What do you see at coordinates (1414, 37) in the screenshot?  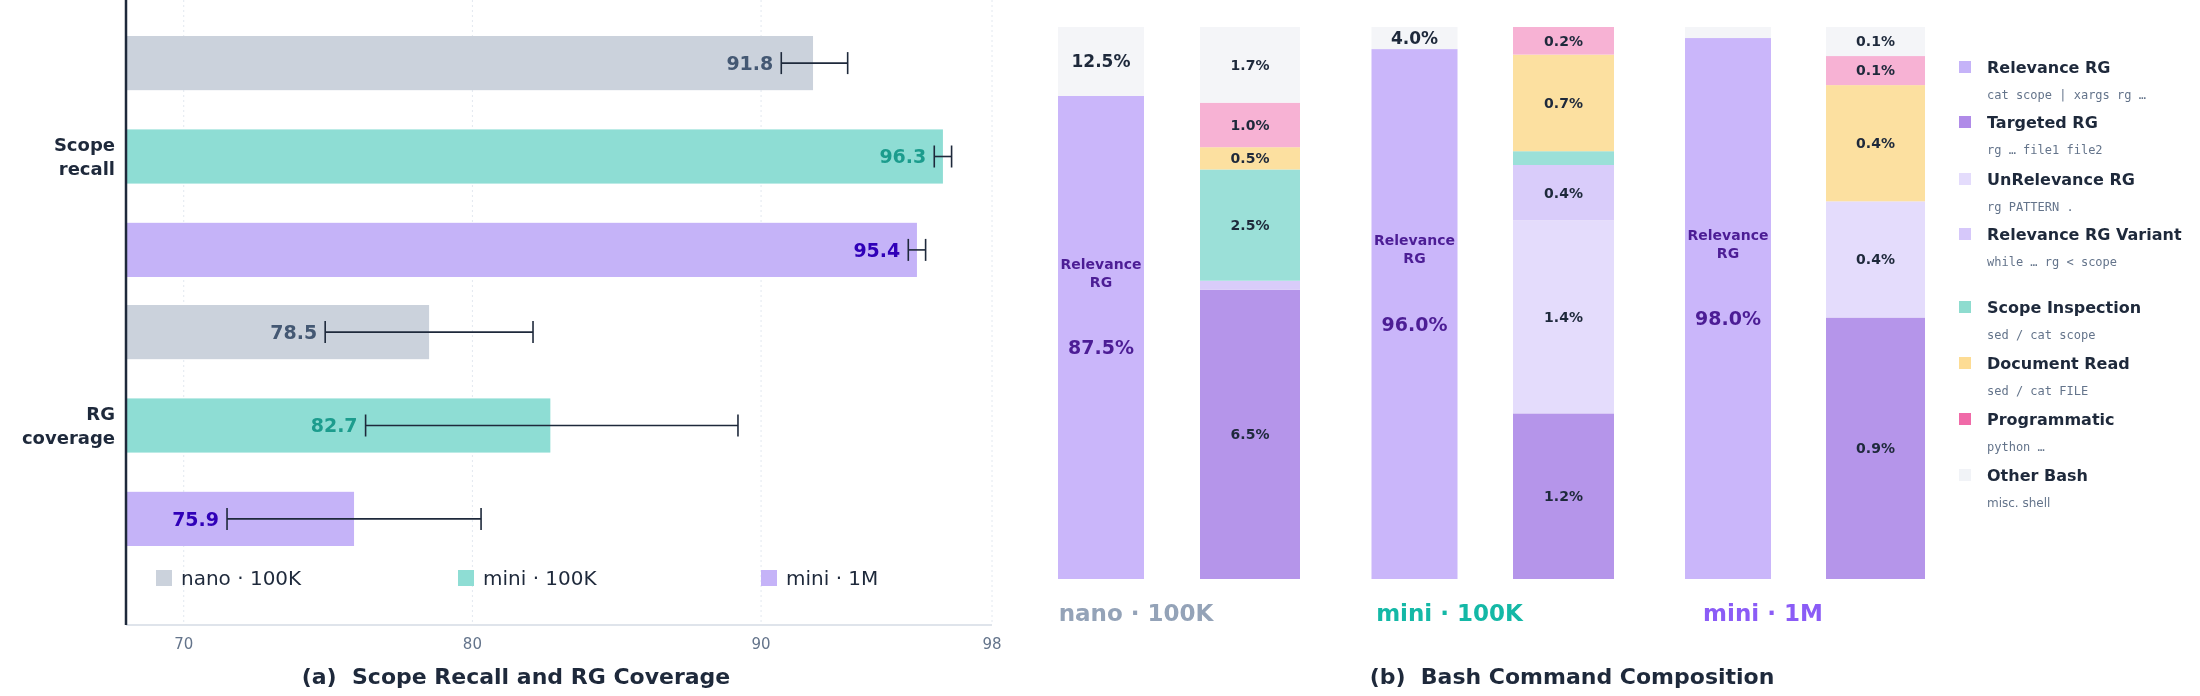 I see `data-label: 4.0%` at bounding box center [1414, 37].